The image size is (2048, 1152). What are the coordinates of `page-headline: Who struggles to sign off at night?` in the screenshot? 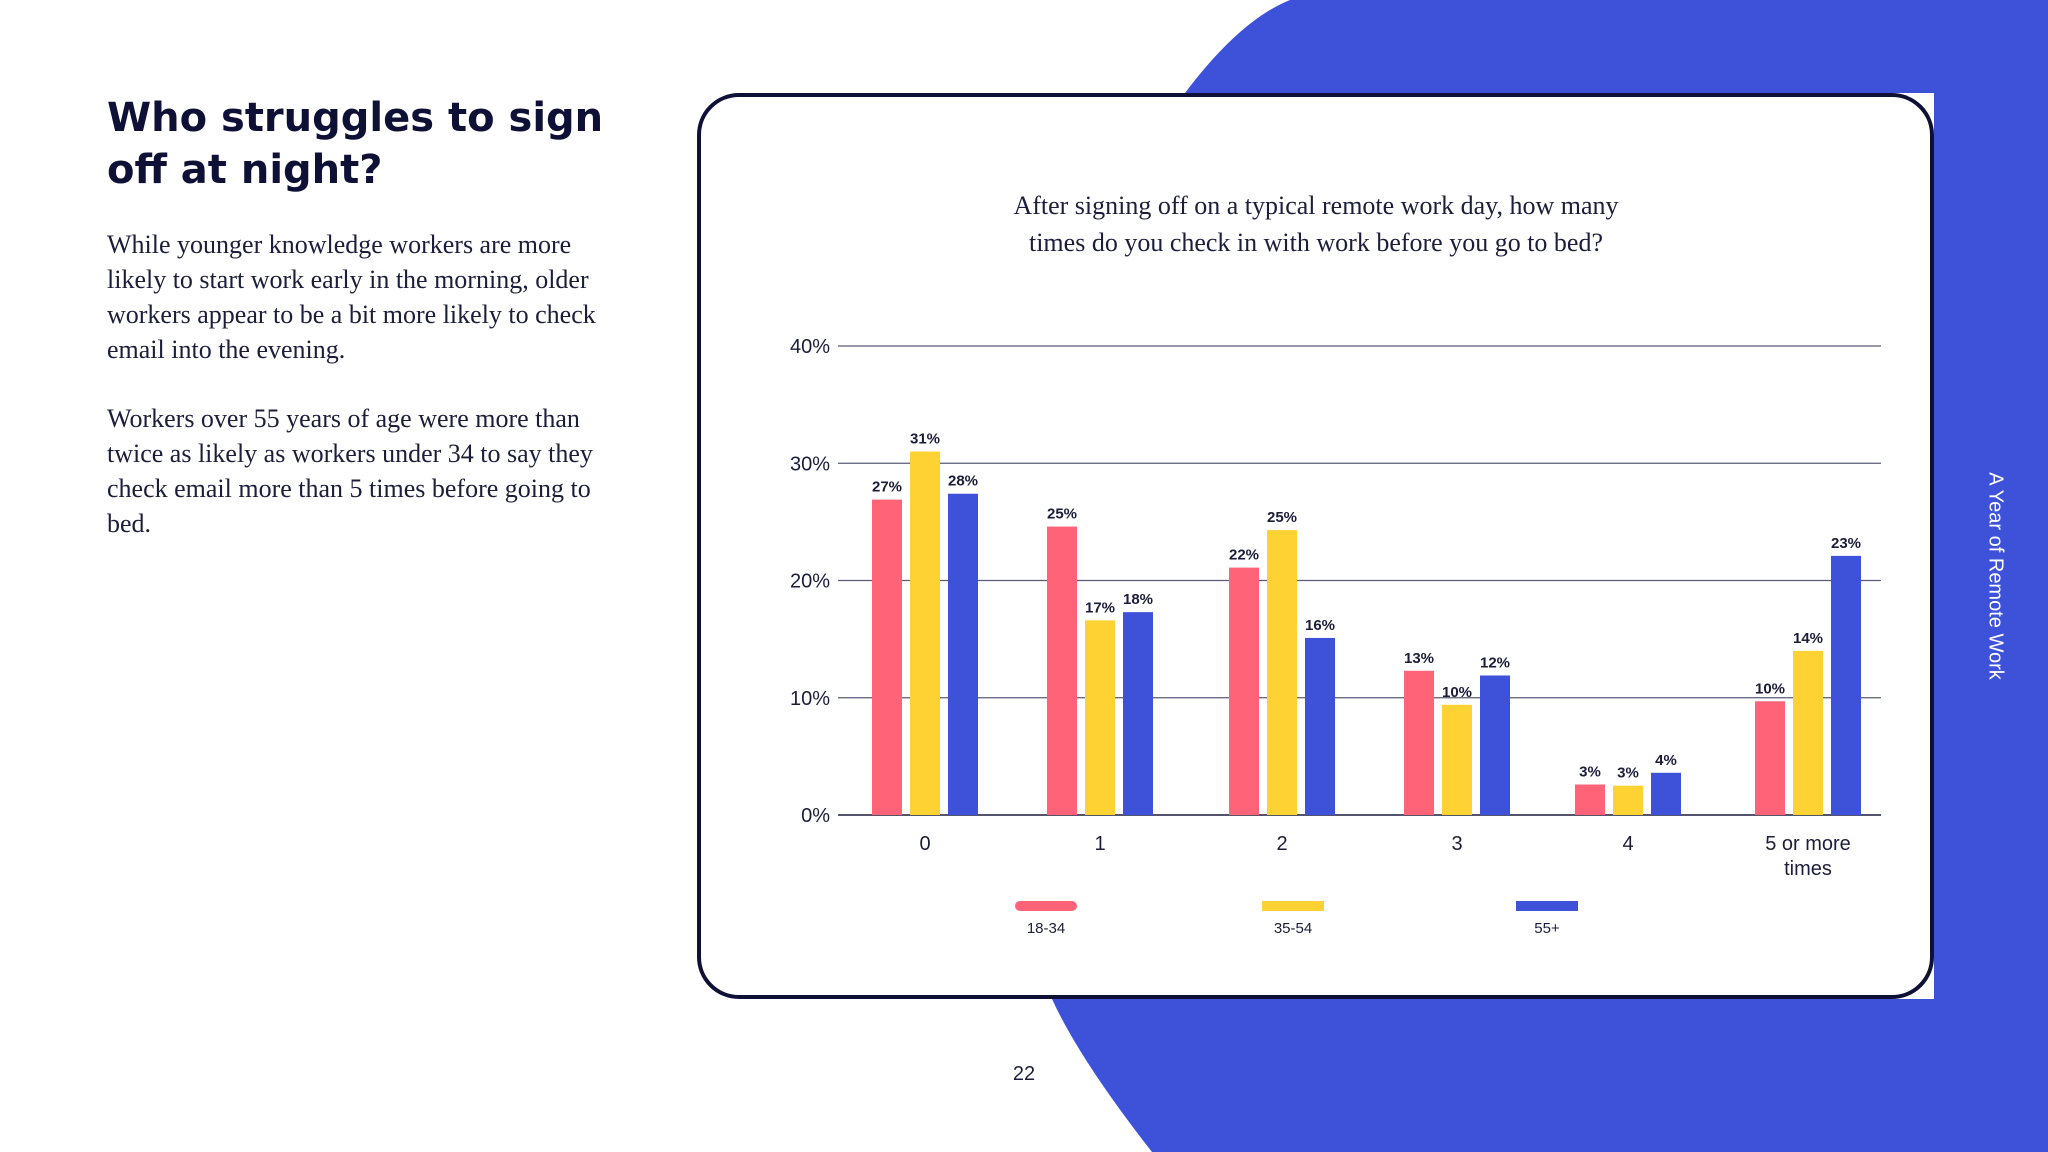 It's located at (355, 144).